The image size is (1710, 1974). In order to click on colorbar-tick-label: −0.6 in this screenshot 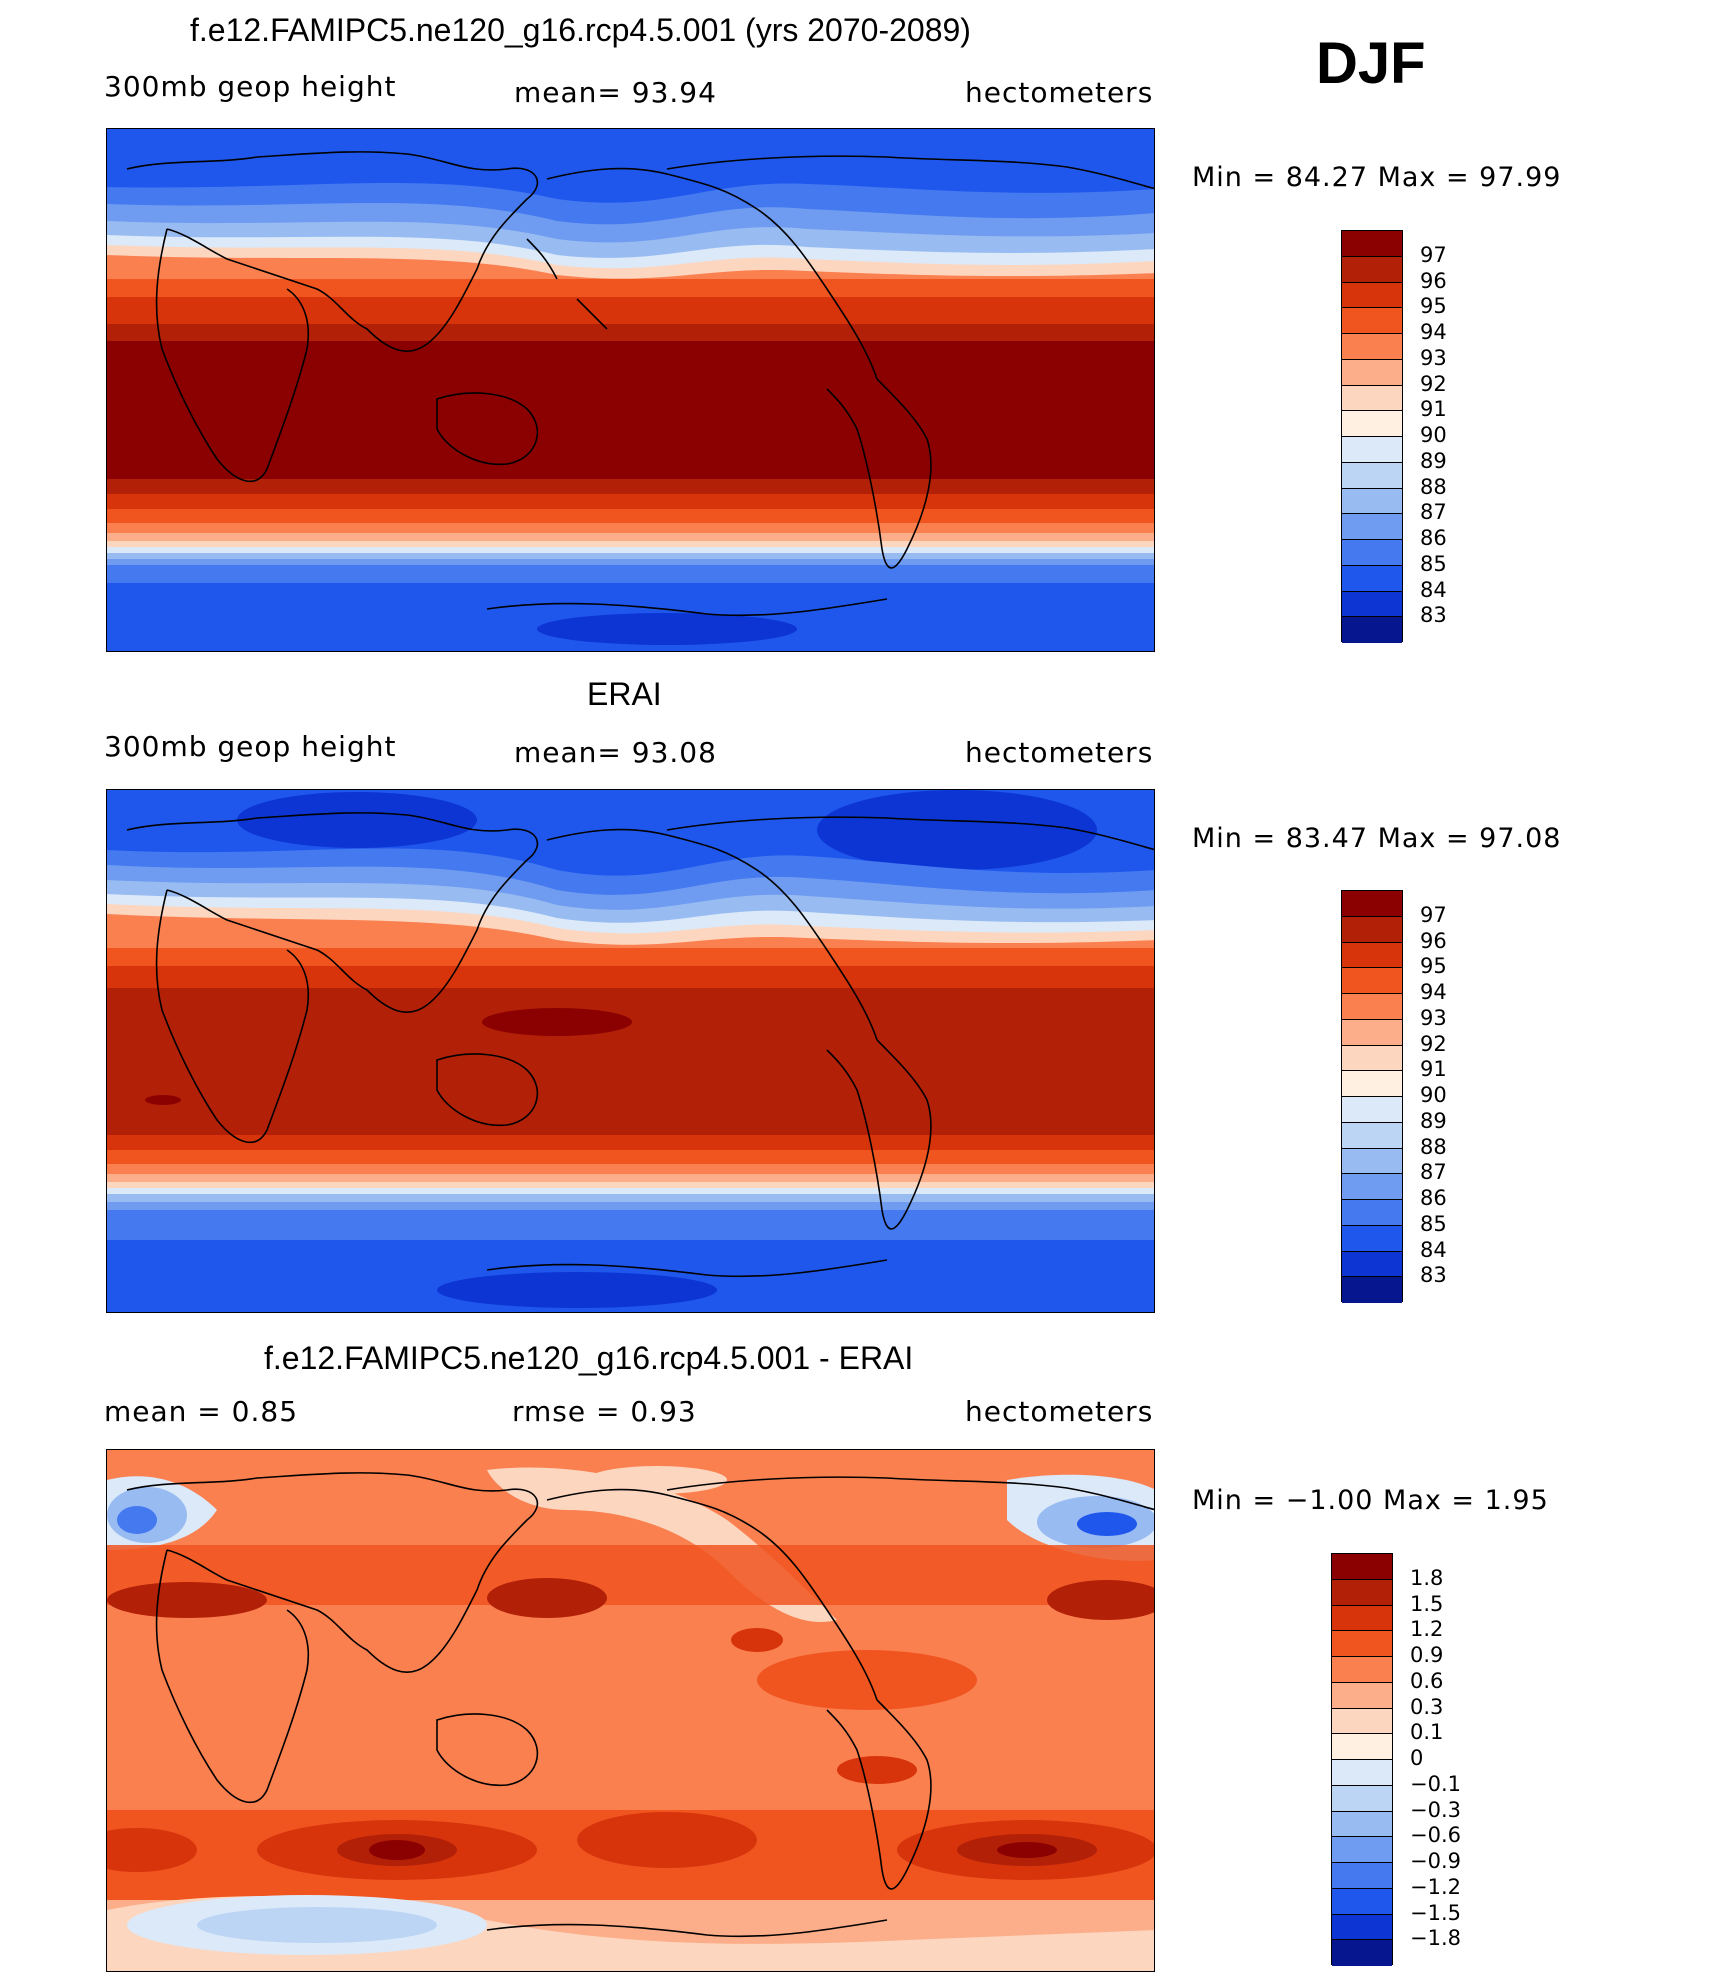, I will do `click(1435, 1835)`.